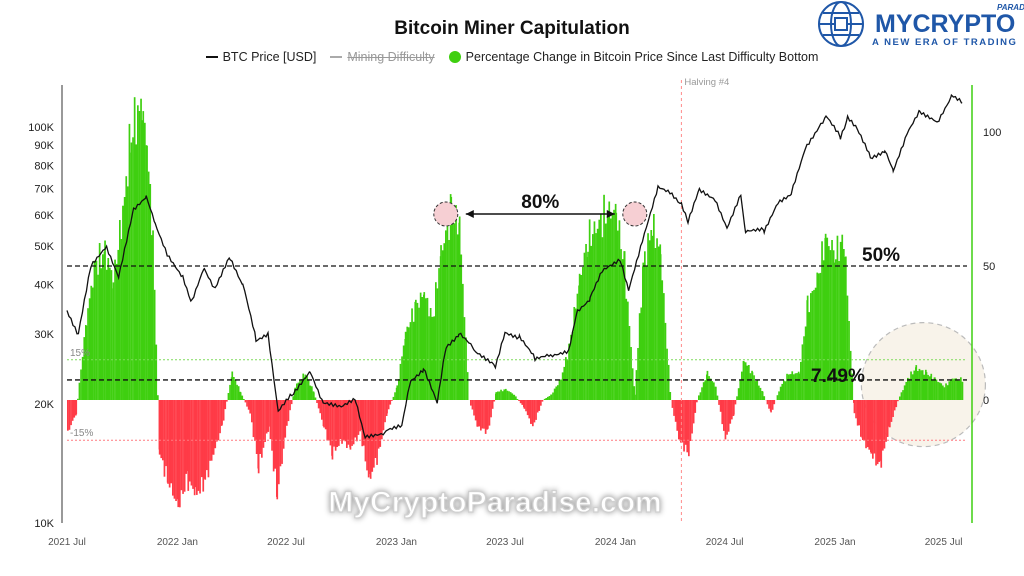  I want to click on legend-item-mining-difficulty: Mining Difficulty, so click(382, 57).